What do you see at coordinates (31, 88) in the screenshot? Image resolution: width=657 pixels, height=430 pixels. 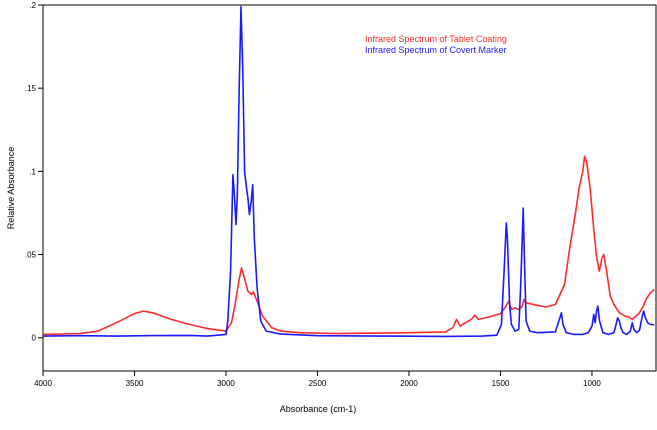 I see `y-tick-label: .15` at bounding box center [31, 88].